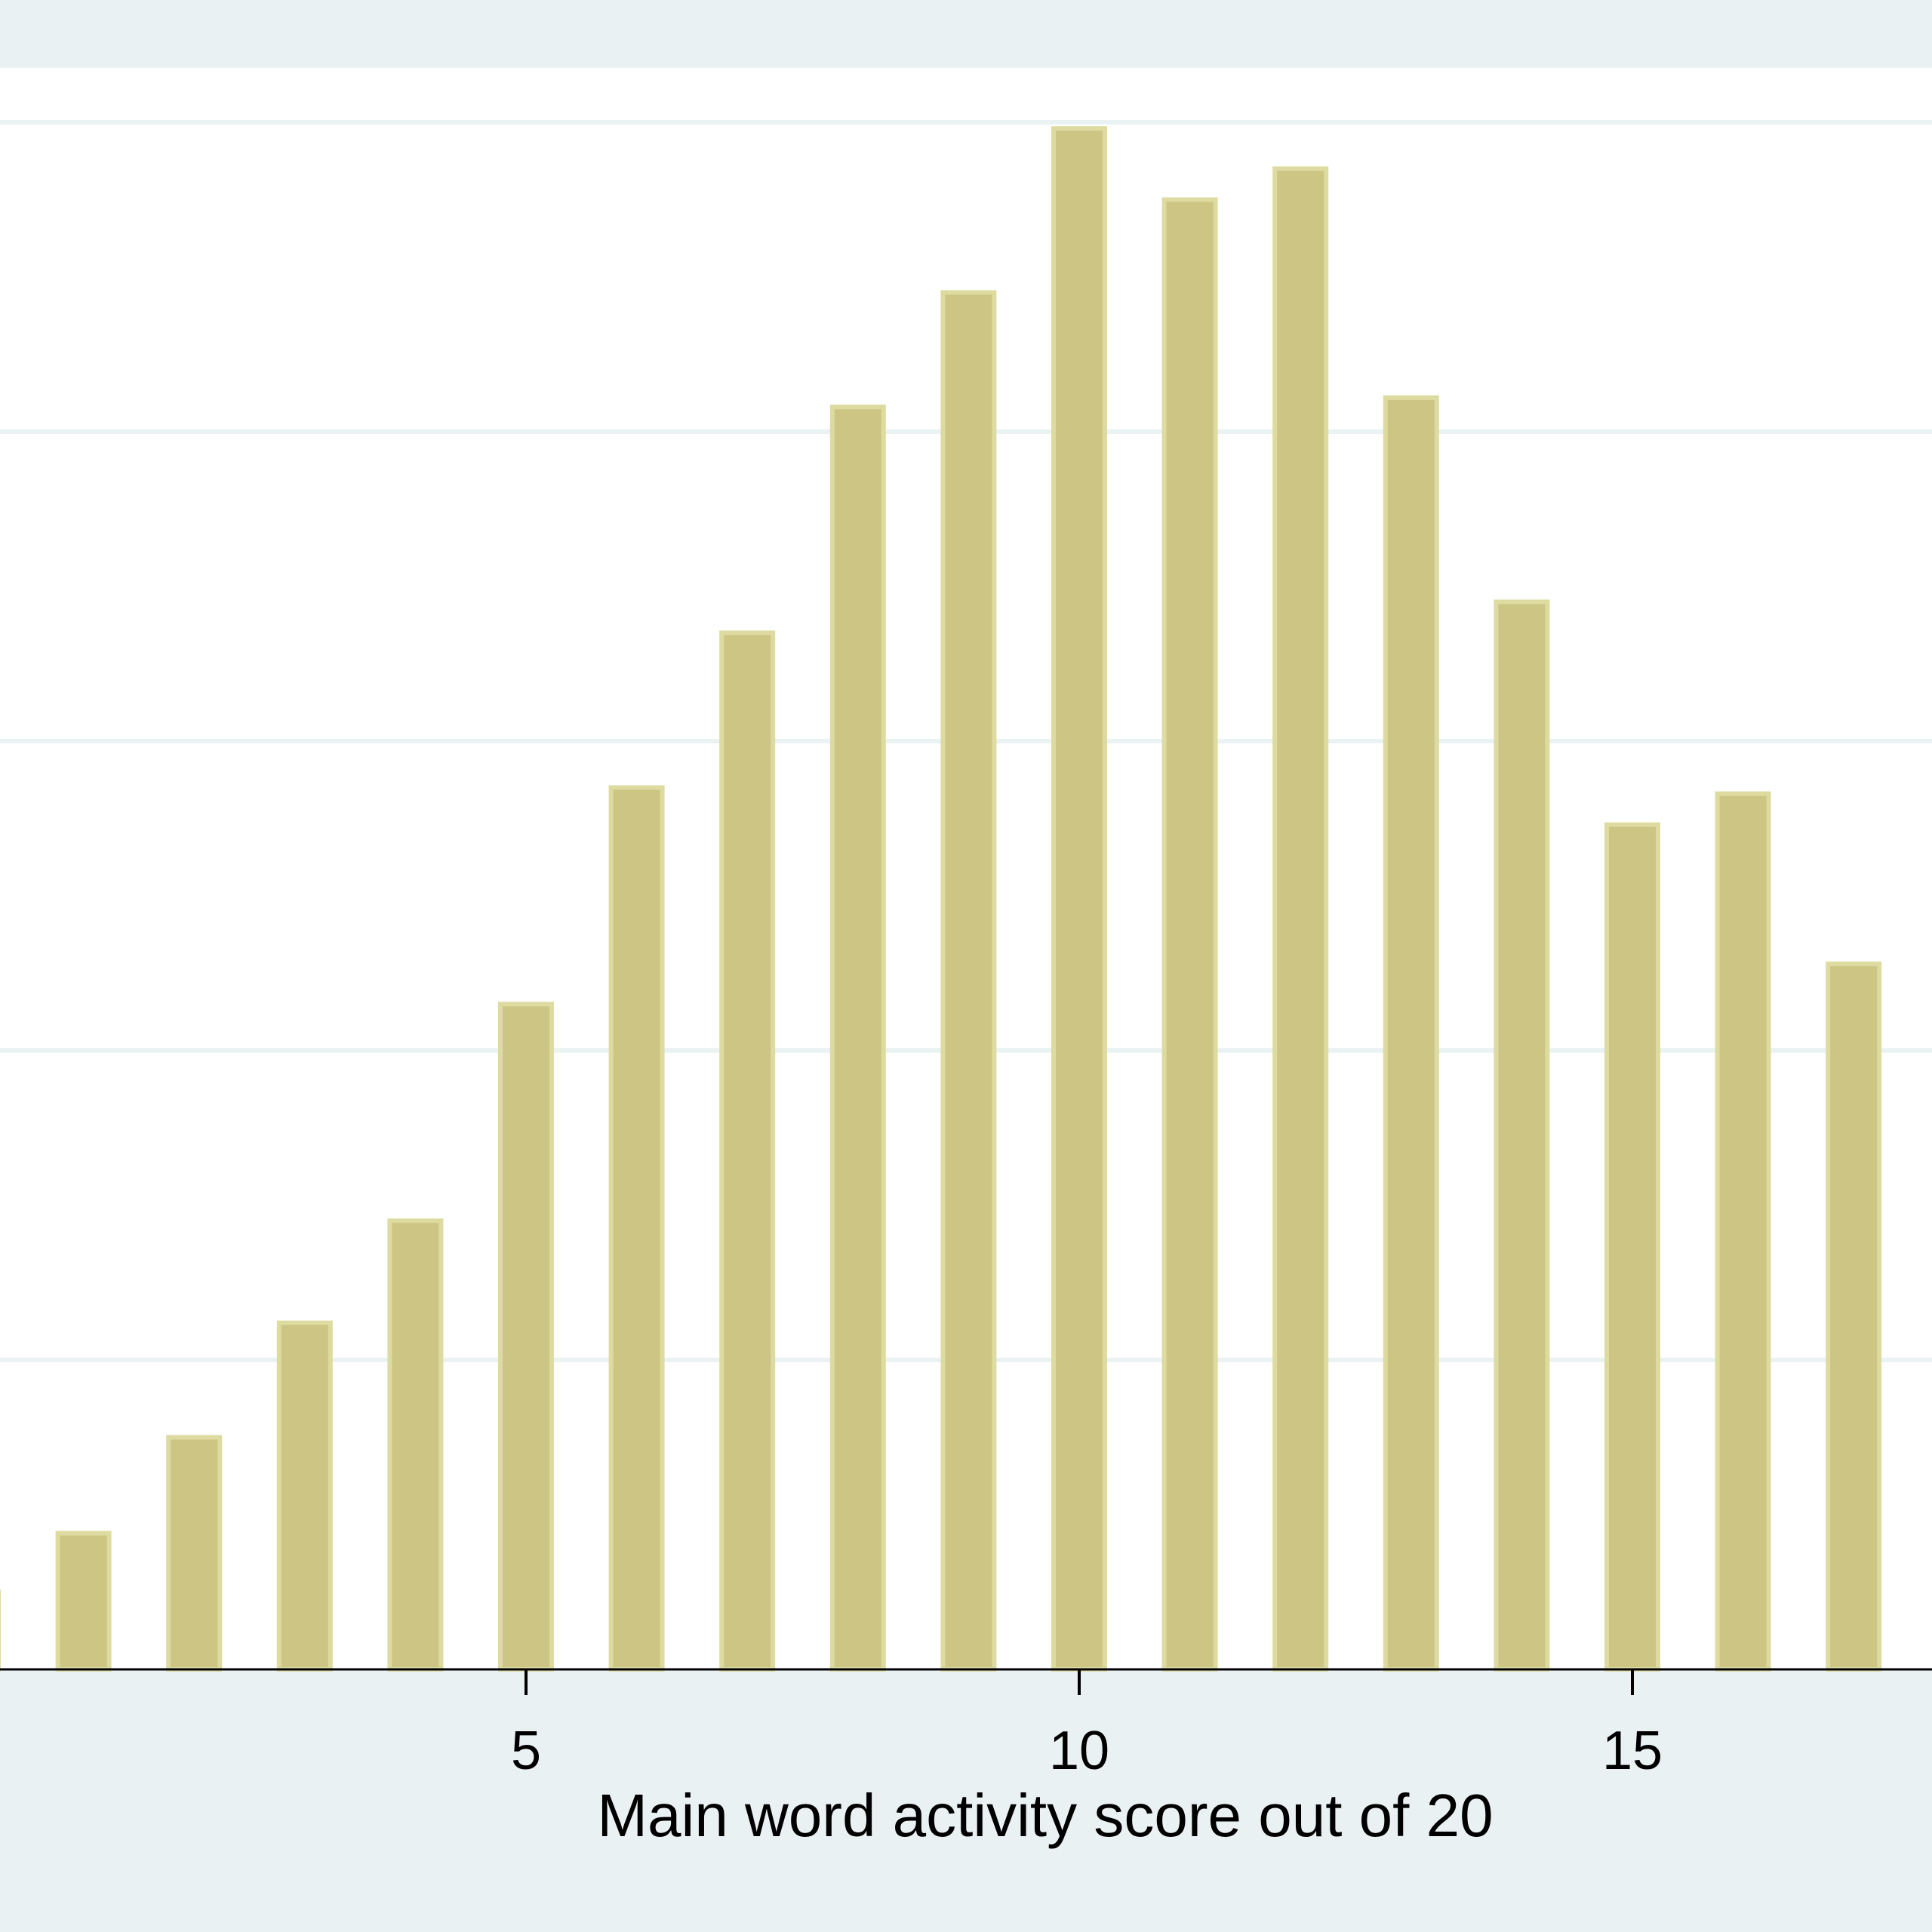  Describe the element at coordinates (526, 1751) in the screenshot. I see `x-tick-label: 5` at that location.